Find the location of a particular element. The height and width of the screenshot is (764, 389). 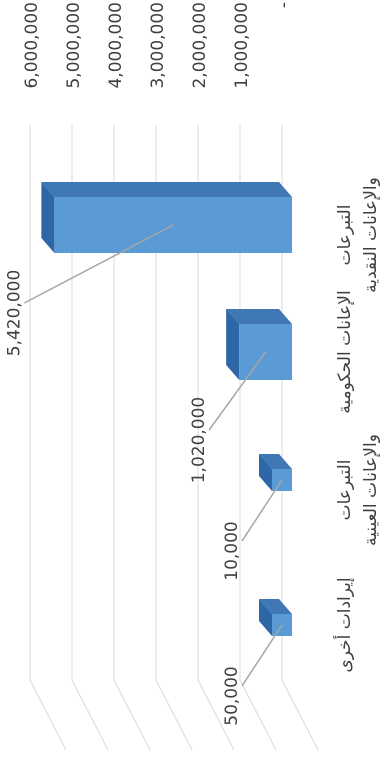

category-label: إيرادات أخرى is located at coordinates (344, 624).